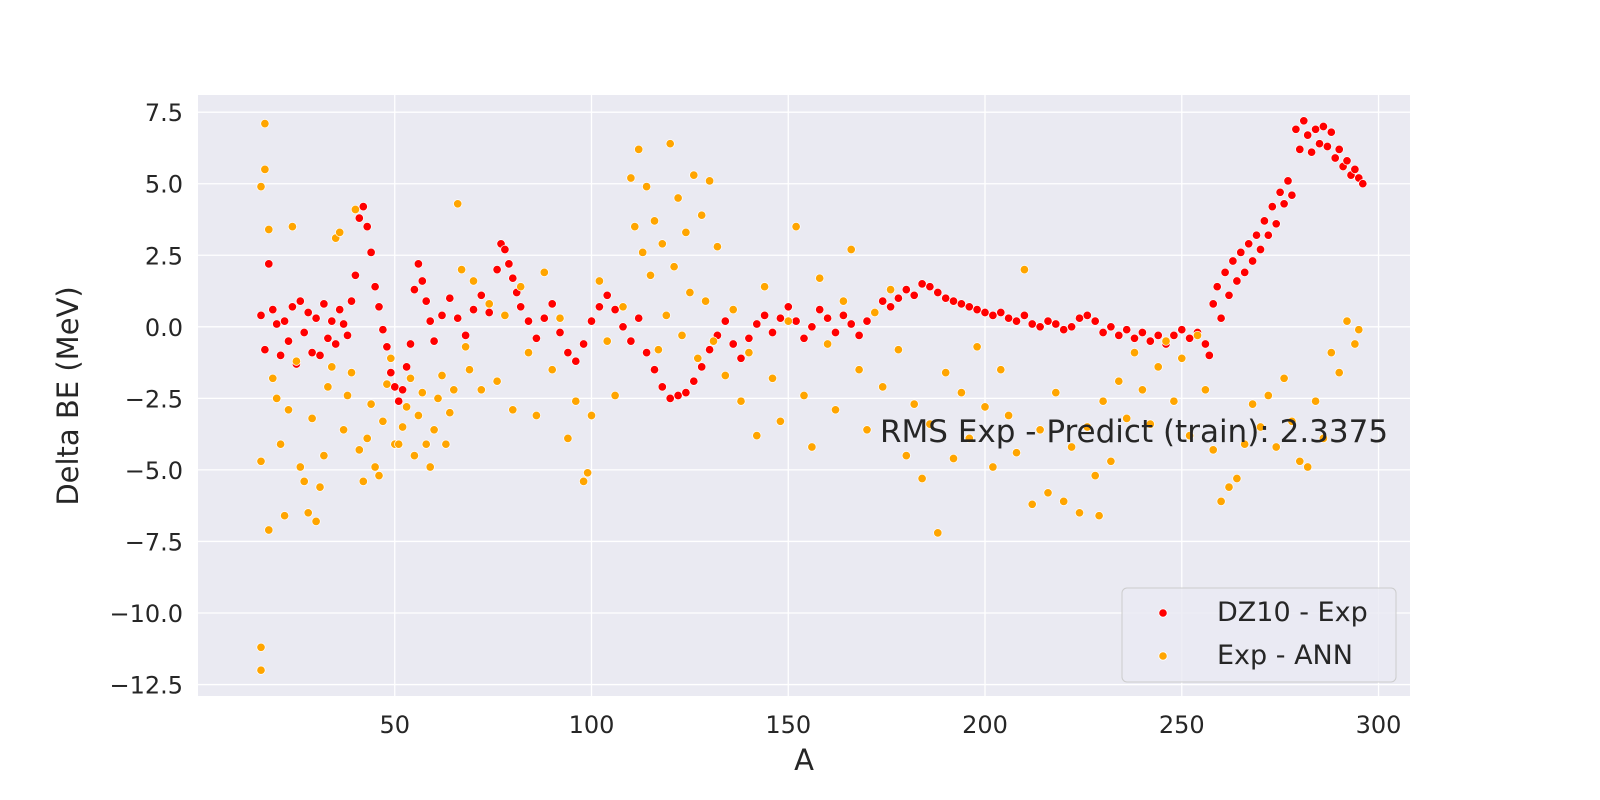  What do you see at coordinates (1134, 432) in the screenshot?
I see `rms-annotation: RMS Exp - Predict (train): 2.3375` at bounding box center [1134, 432].